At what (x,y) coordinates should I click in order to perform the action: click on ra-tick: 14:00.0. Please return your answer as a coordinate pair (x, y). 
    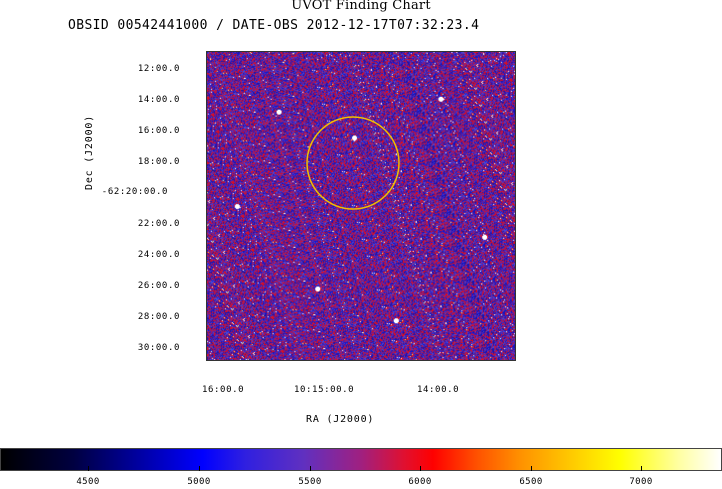
    Looking at the image, I should click on (438, 390).